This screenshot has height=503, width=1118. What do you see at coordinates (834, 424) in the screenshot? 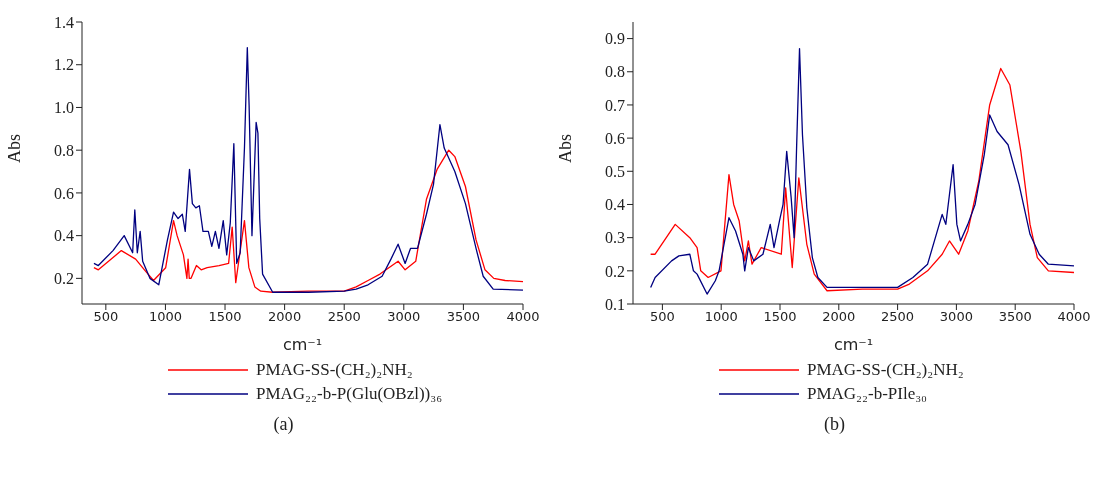
I see `text: (b)` at bounding box center [834, 424].